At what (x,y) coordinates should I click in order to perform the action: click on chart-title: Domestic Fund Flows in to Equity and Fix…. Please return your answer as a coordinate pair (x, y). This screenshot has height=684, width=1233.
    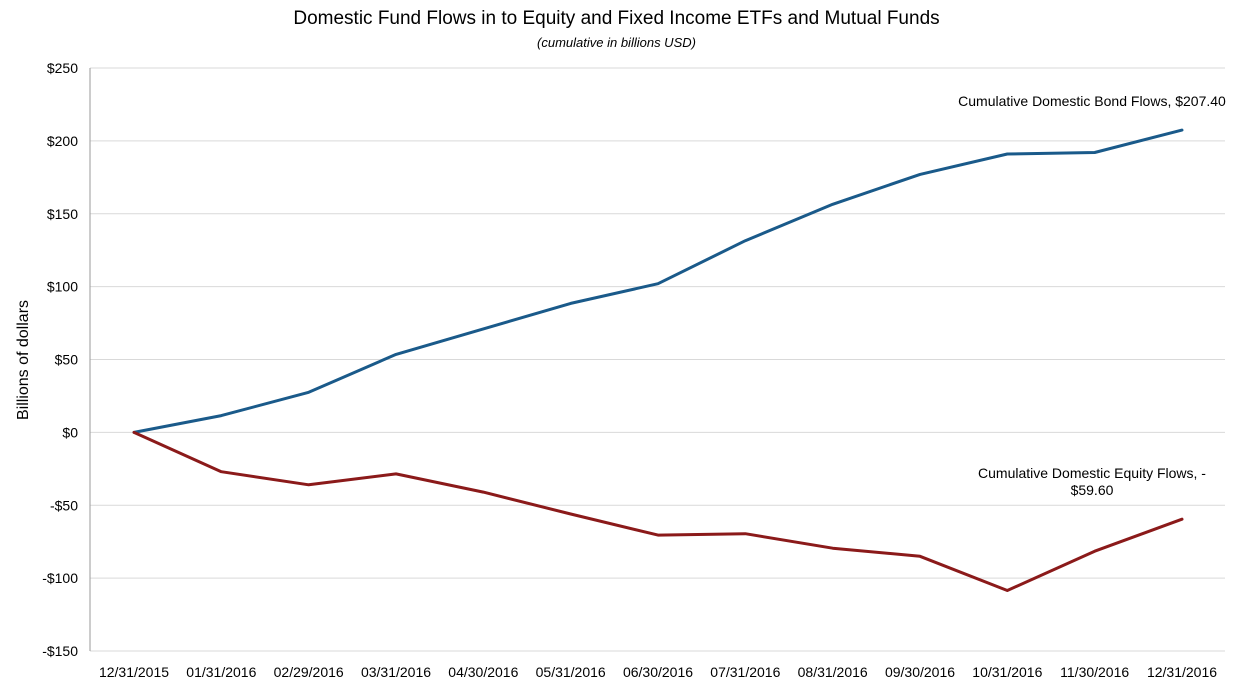
    Looking at the image, I should click on (616, 18).